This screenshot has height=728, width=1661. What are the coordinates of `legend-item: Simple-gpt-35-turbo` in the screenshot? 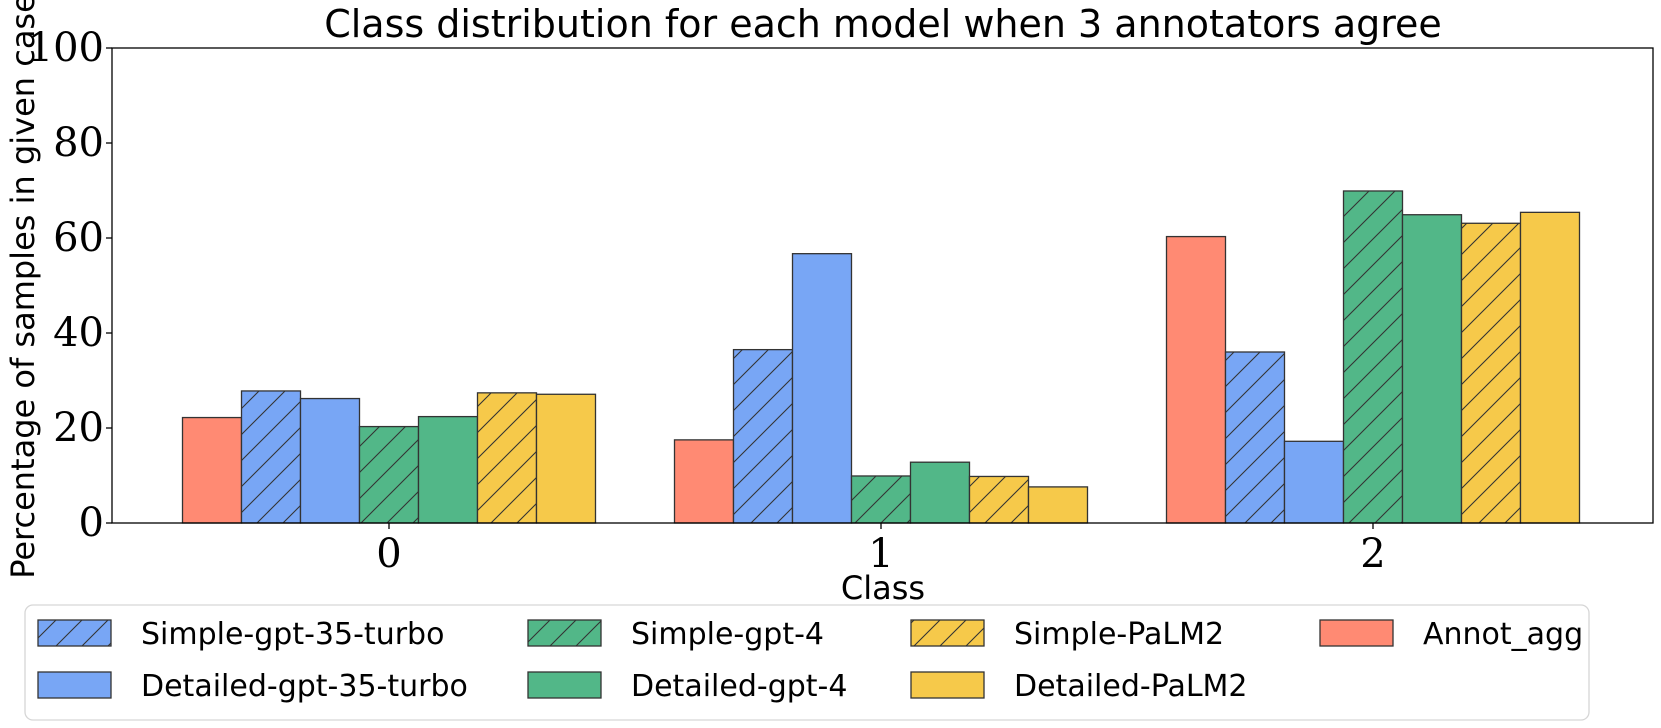 It's located at (240, 634).